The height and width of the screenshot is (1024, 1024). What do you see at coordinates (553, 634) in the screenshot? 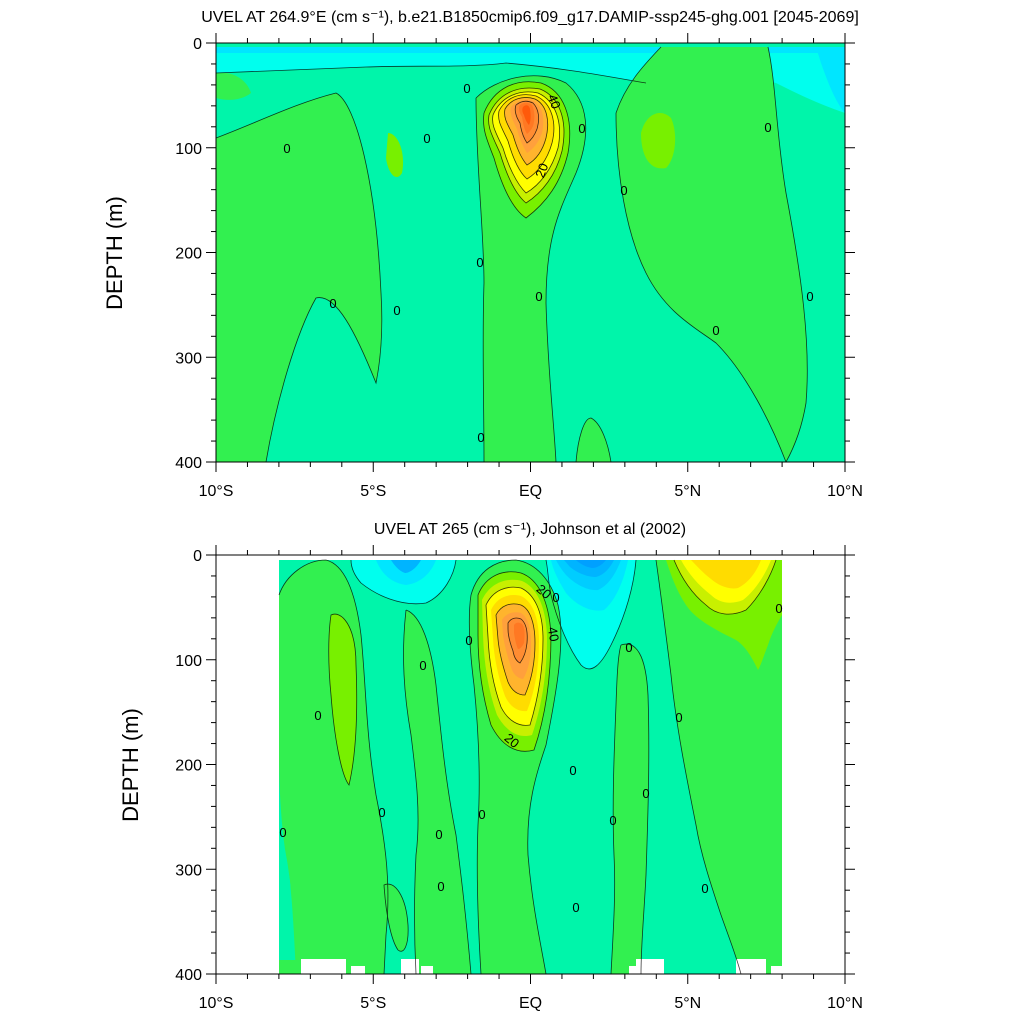
I see `panel-2-contour-label: 40` at bounding box center [553, 634].